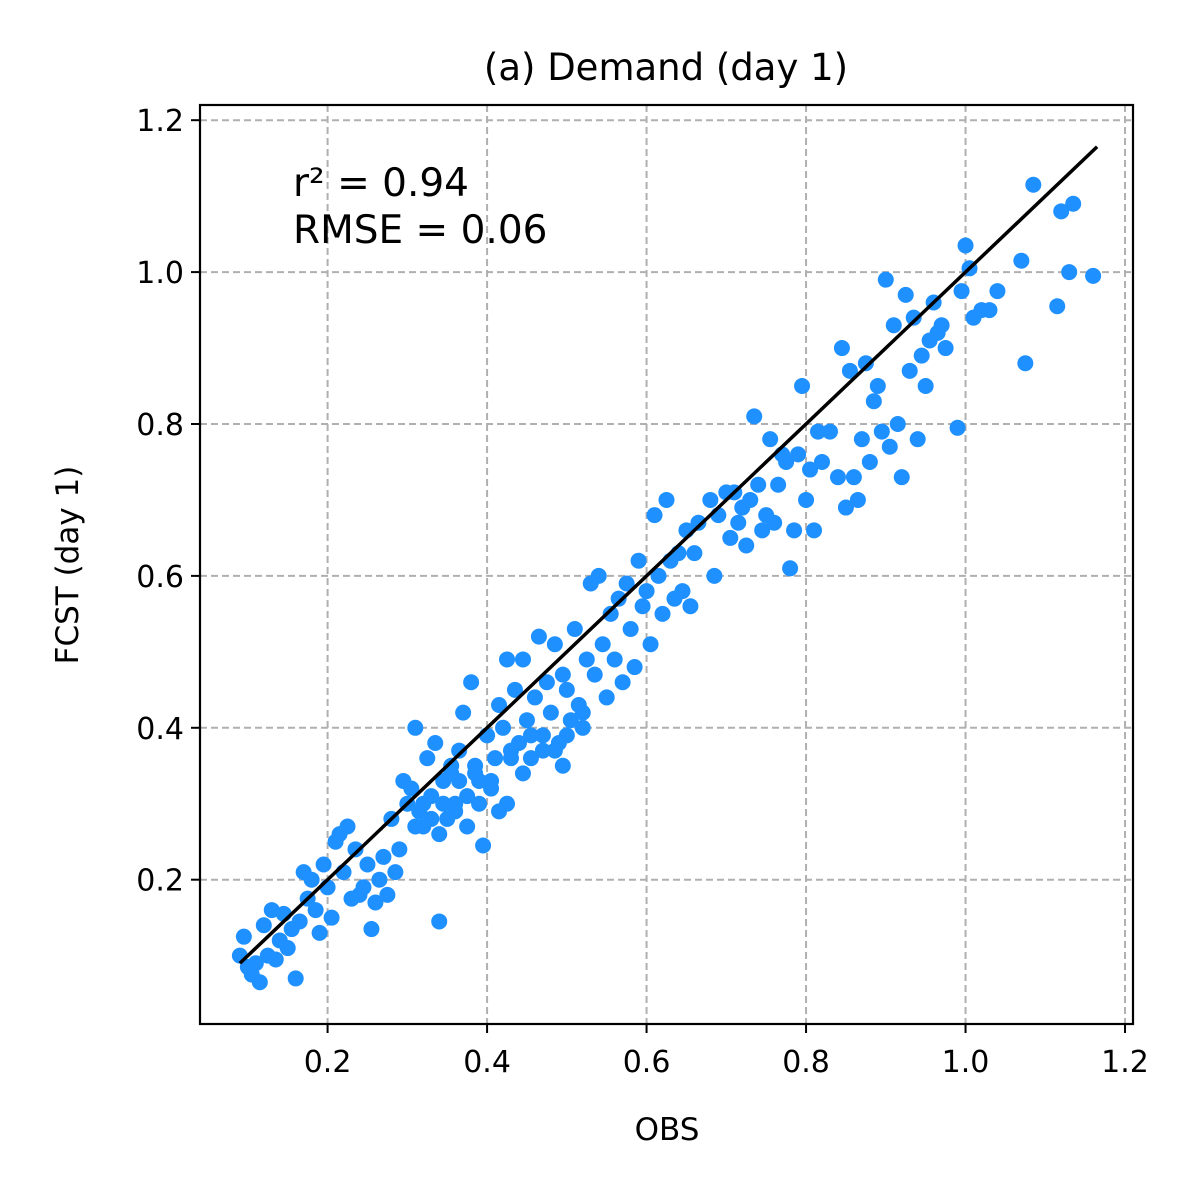  Describe the element at coordinates (160, 121) in the screenshot. I see `y-tick-label: 1.2` at that location.